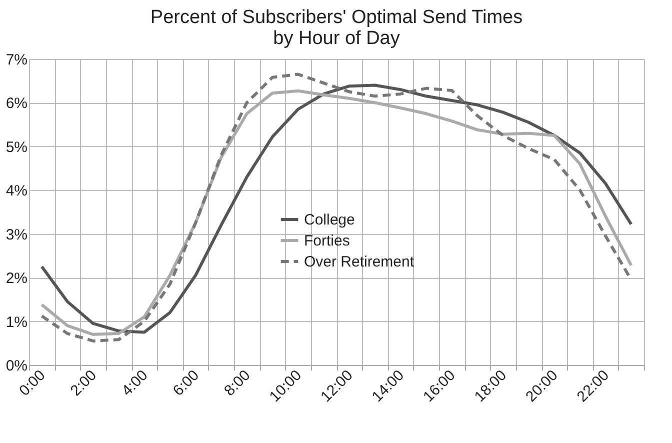 This screenshot has width=672, height=443. I want to click on chart-title: Percent of Subscribers' Optimal Send Times by Hour of Day, so click(336, 28).